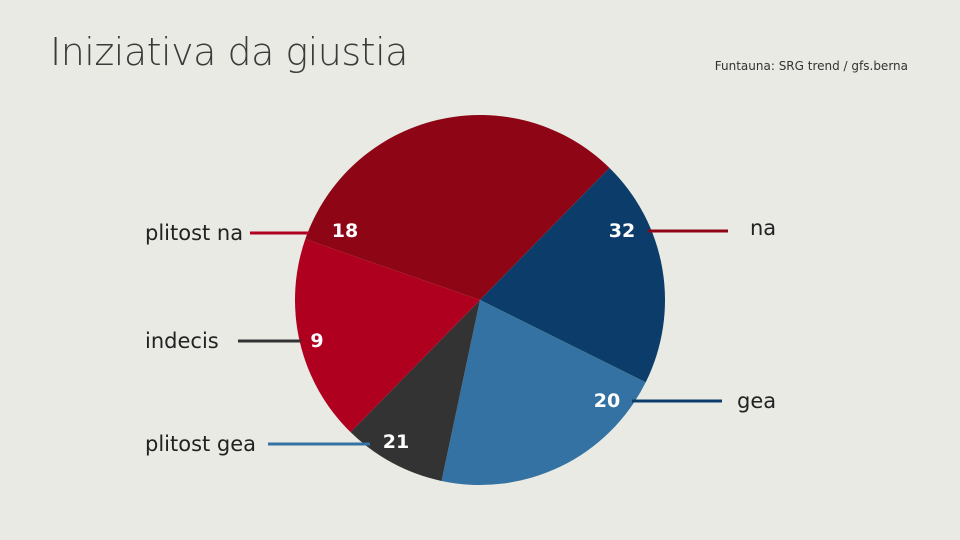  I want to click on slice-value-na: 32, so click(622, 231).